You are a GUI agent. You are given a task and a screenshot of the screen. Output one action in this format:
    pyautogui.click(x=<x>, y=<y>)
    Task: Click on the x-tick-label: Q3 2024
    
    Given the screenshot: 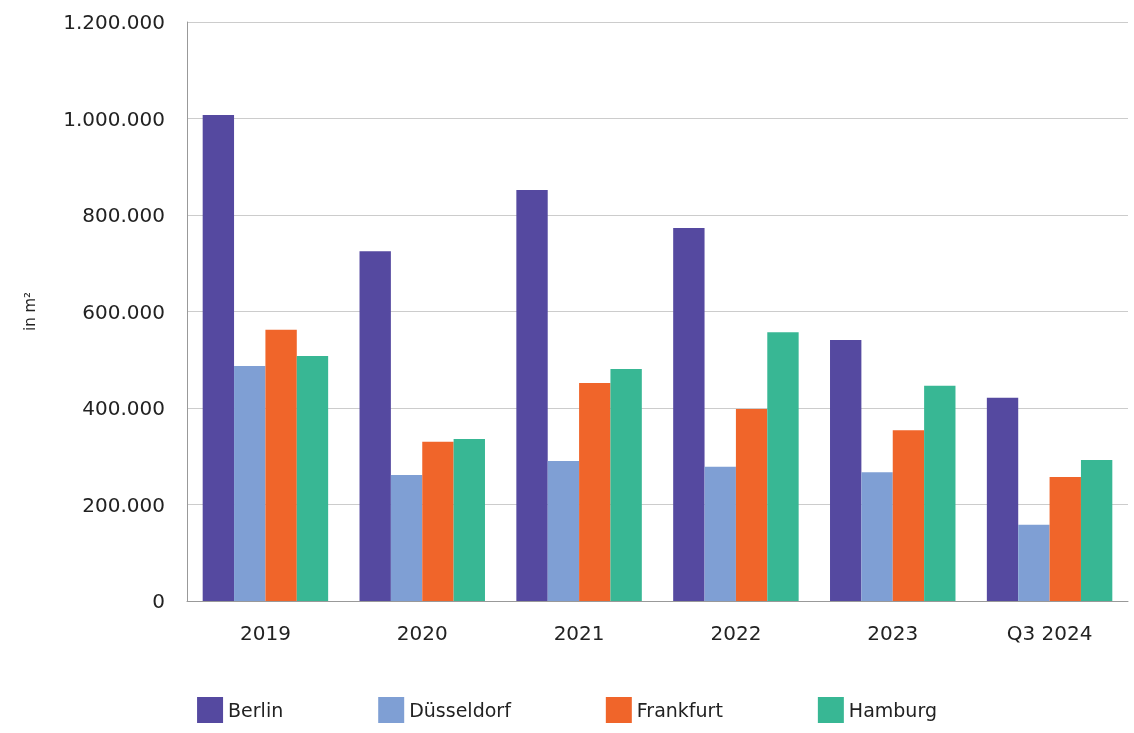 What is the action you would take?
    pyautogui.click(x=1049, y=633)
    